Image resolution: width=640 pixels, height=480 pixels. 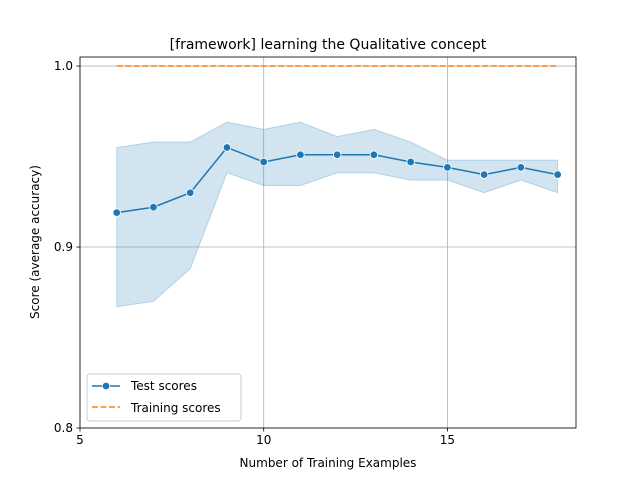 What do you see at coordinates (63, 247) in the screenshot?
I see `y-tick-label: 0.9` at bounding box center [63, 247].